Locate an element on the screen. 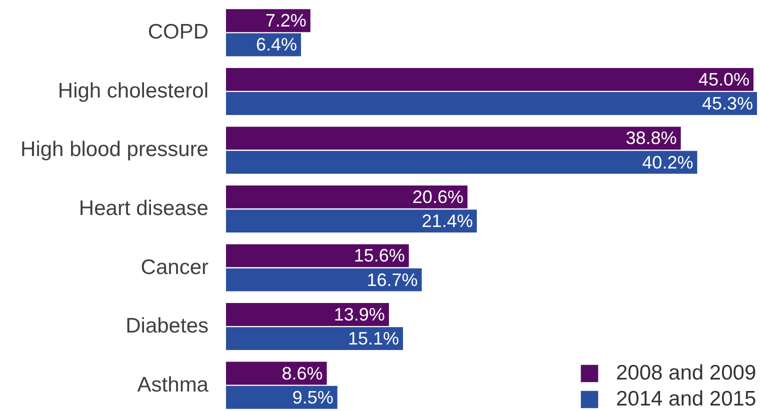 This screenshot has width=760, height=411. data-label: 45.0% is located at coordinates (724, 79).